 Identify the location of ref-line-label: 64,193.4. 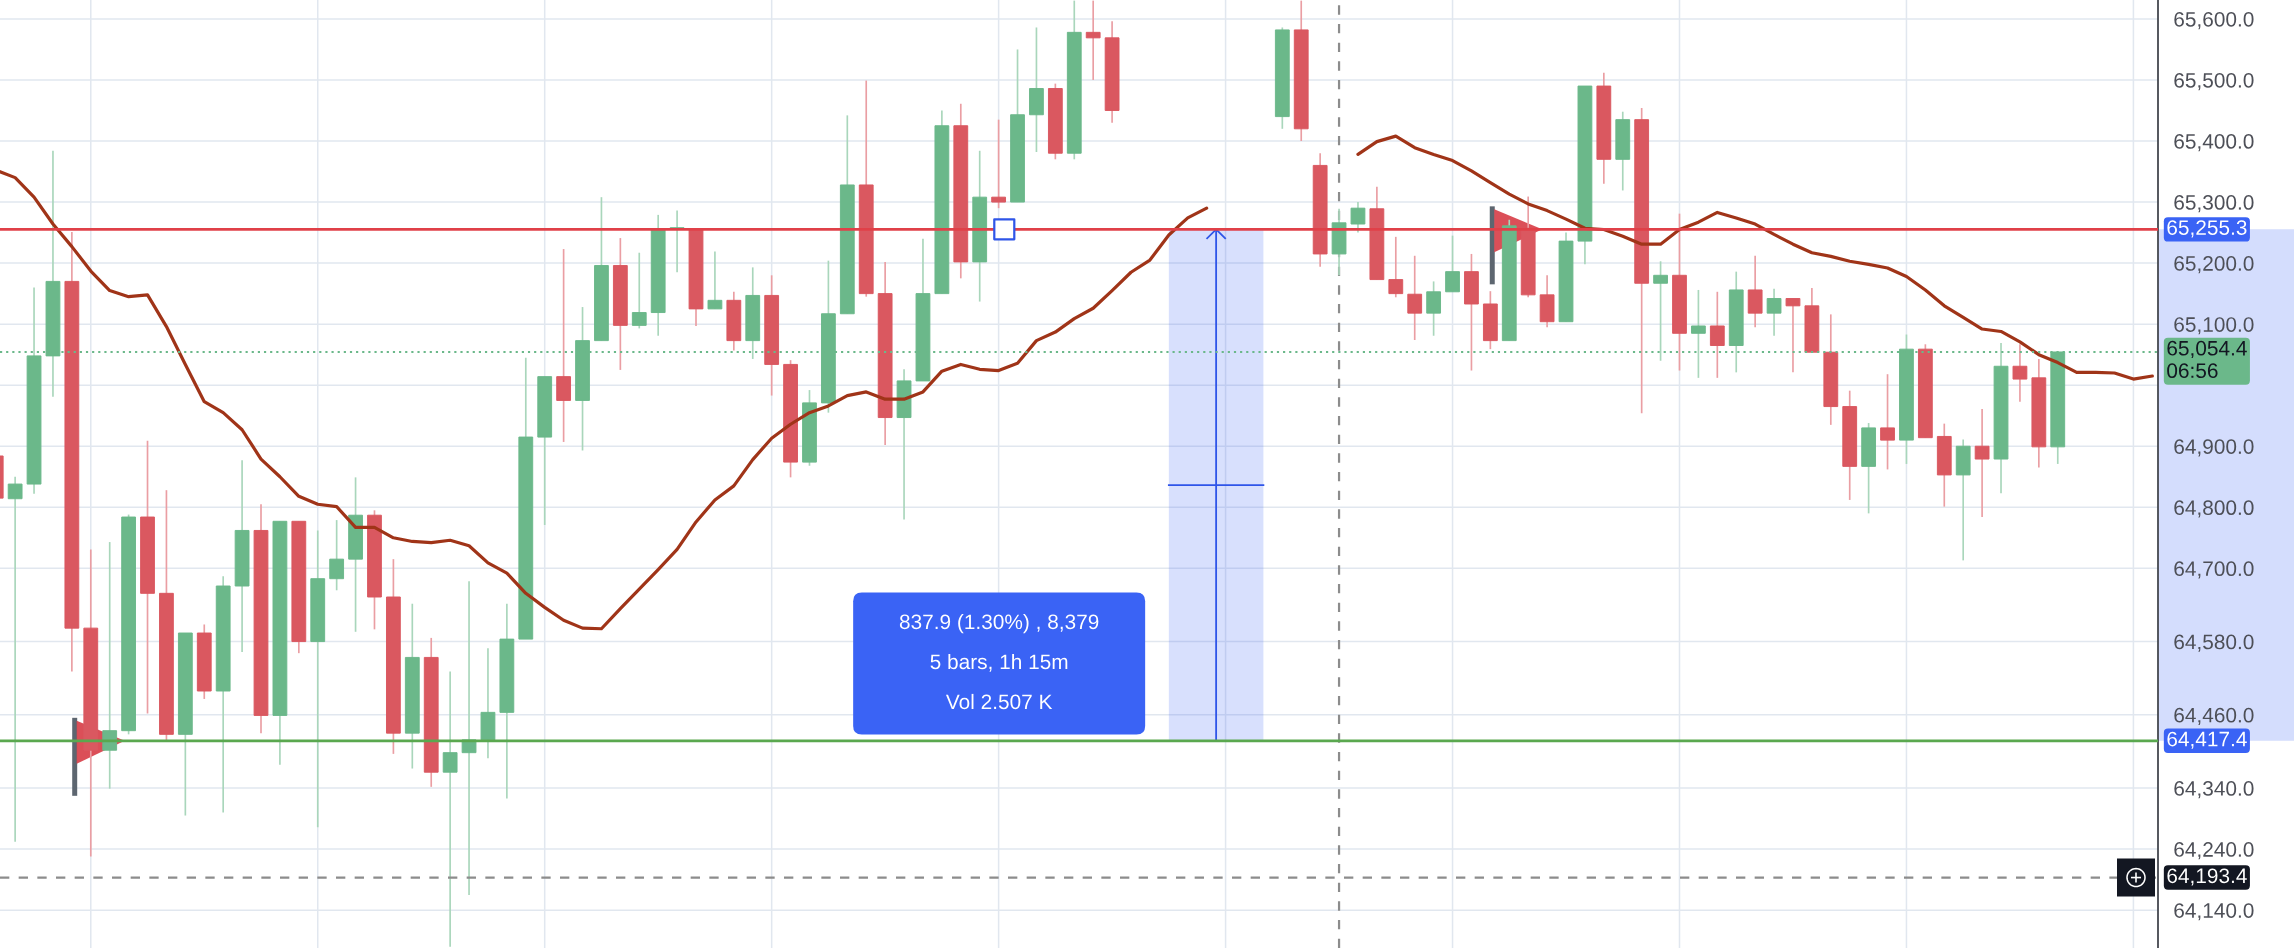
(2207, 877).